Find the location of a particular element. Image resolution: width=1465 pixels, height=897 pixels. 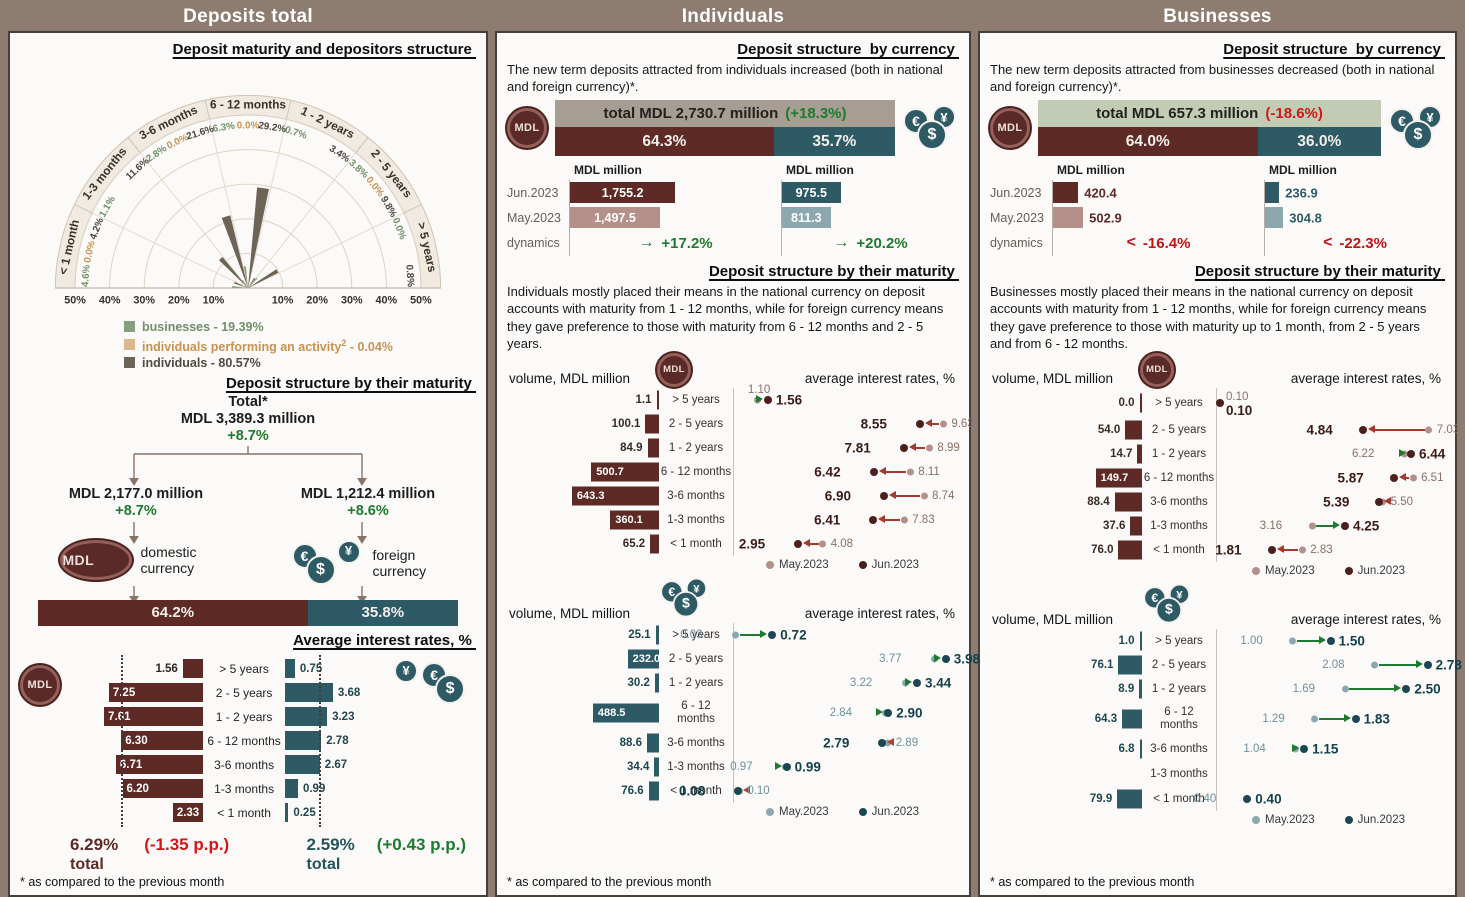

value-cell: 1,755.2 is located at coordinates (675, 193).